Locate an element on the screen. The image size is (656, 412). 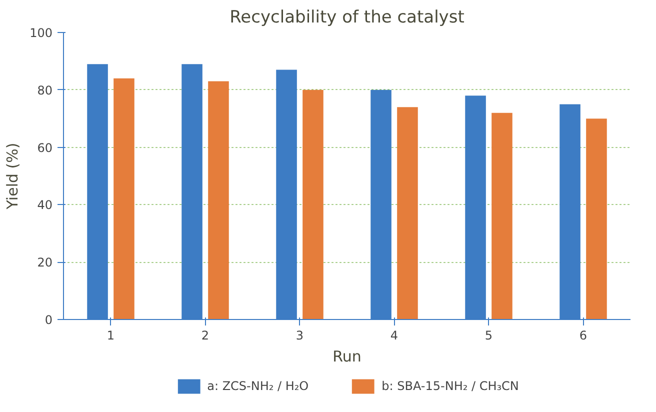
y-tick-label: 0 is located at coordinates (48, 320).